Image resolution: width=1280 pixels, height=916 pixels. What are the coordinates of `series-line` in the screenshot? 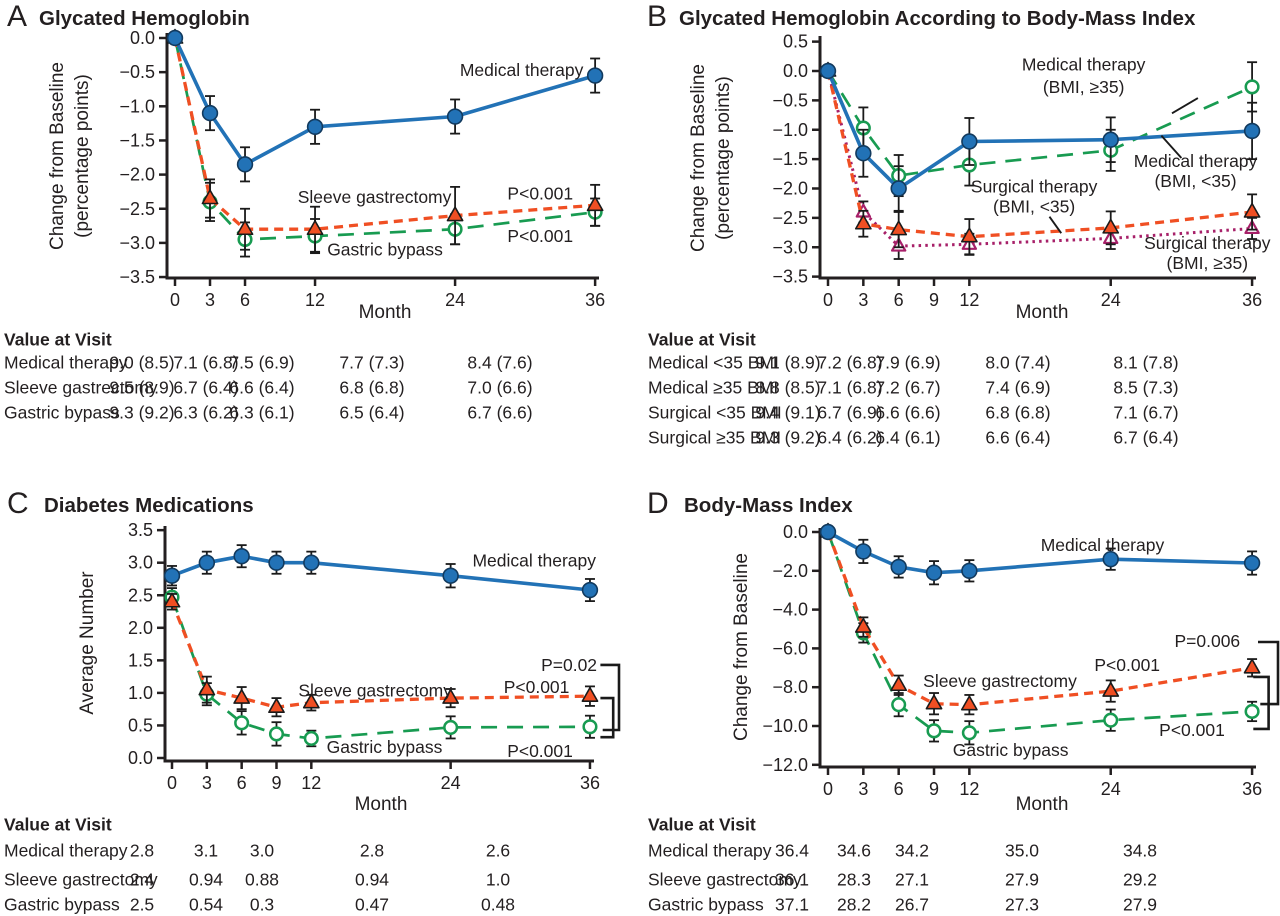 It's located at (384, 102).